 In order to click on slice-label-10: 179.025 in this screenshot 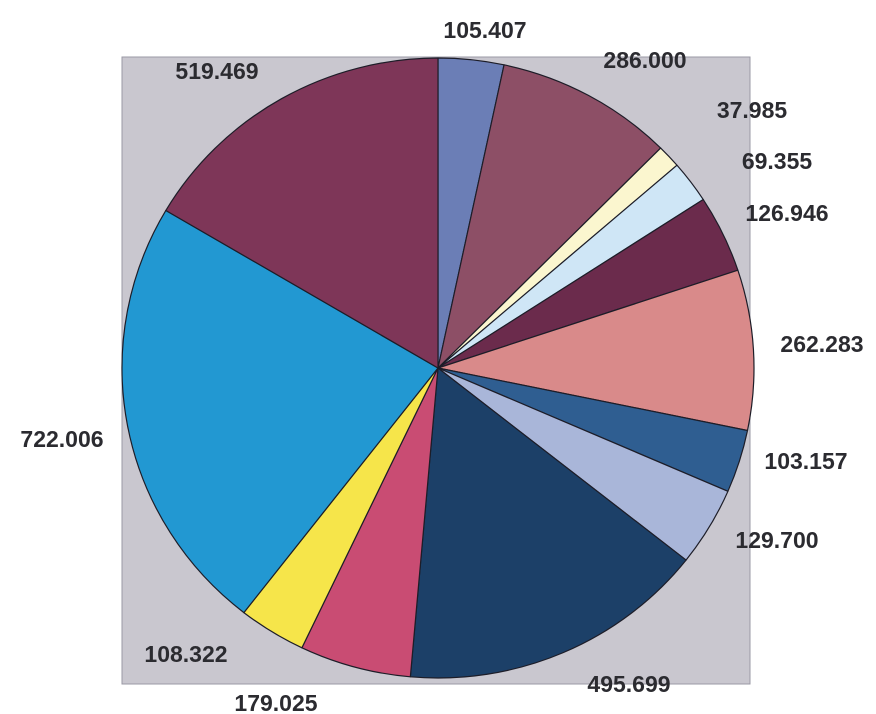, I will do `click(275, 702)`.